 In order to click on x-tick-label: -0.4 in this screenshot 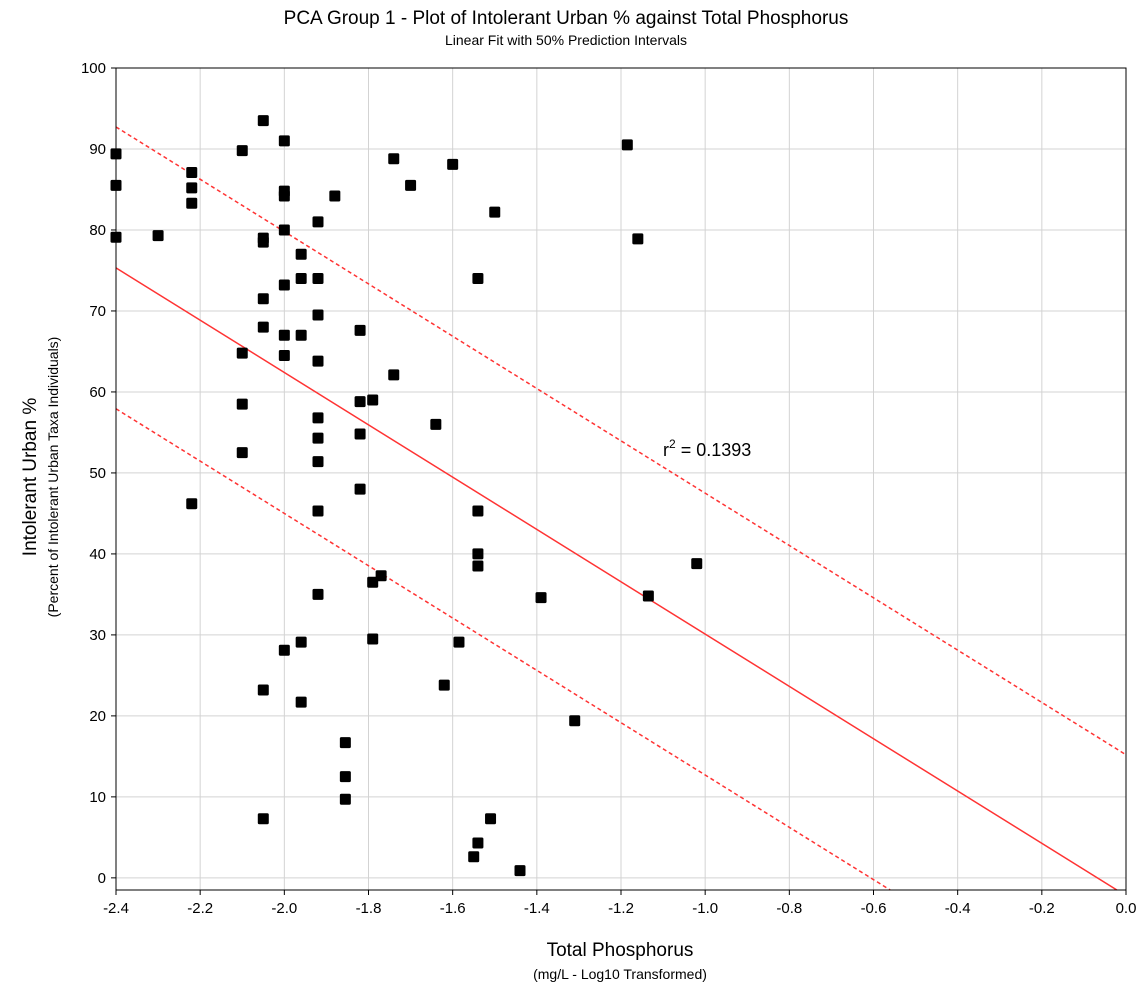, I will do `click(958, 908)`.